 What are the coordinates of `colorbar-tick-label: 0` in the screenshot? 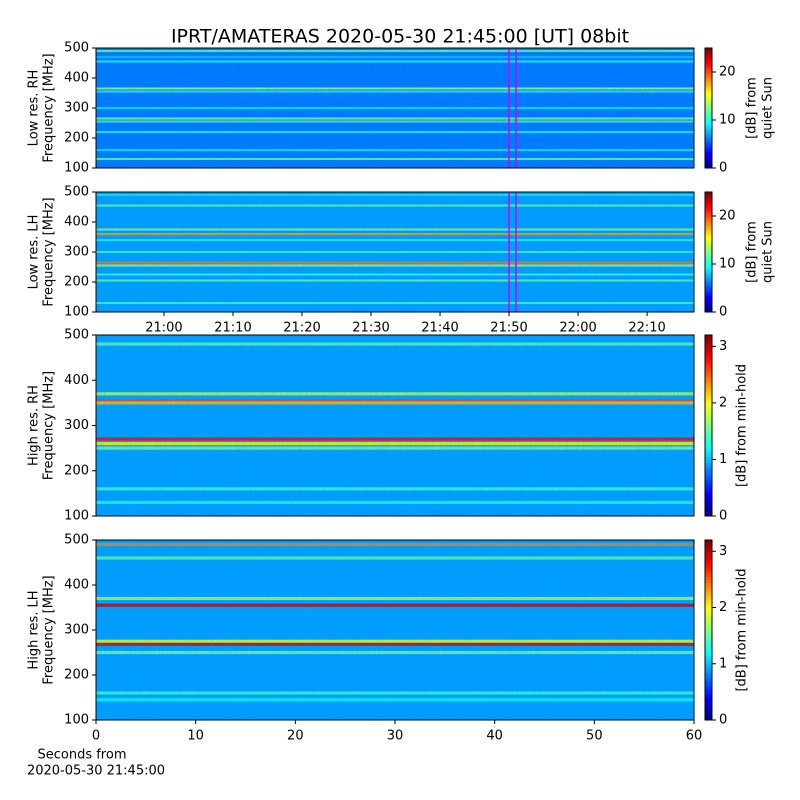 It's located at (723, 720).